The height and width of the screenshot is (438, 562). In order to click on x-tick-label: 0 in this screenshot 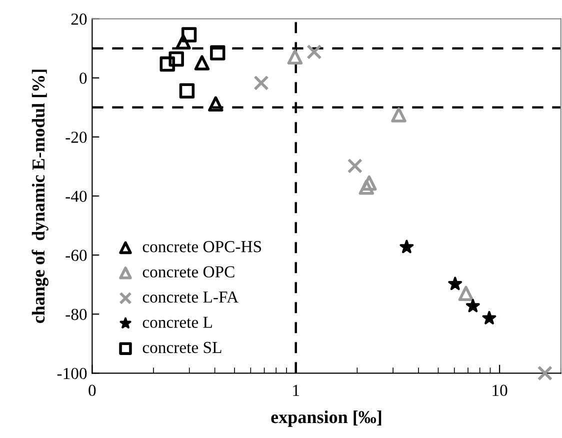, I will do `click(92, 390)`.